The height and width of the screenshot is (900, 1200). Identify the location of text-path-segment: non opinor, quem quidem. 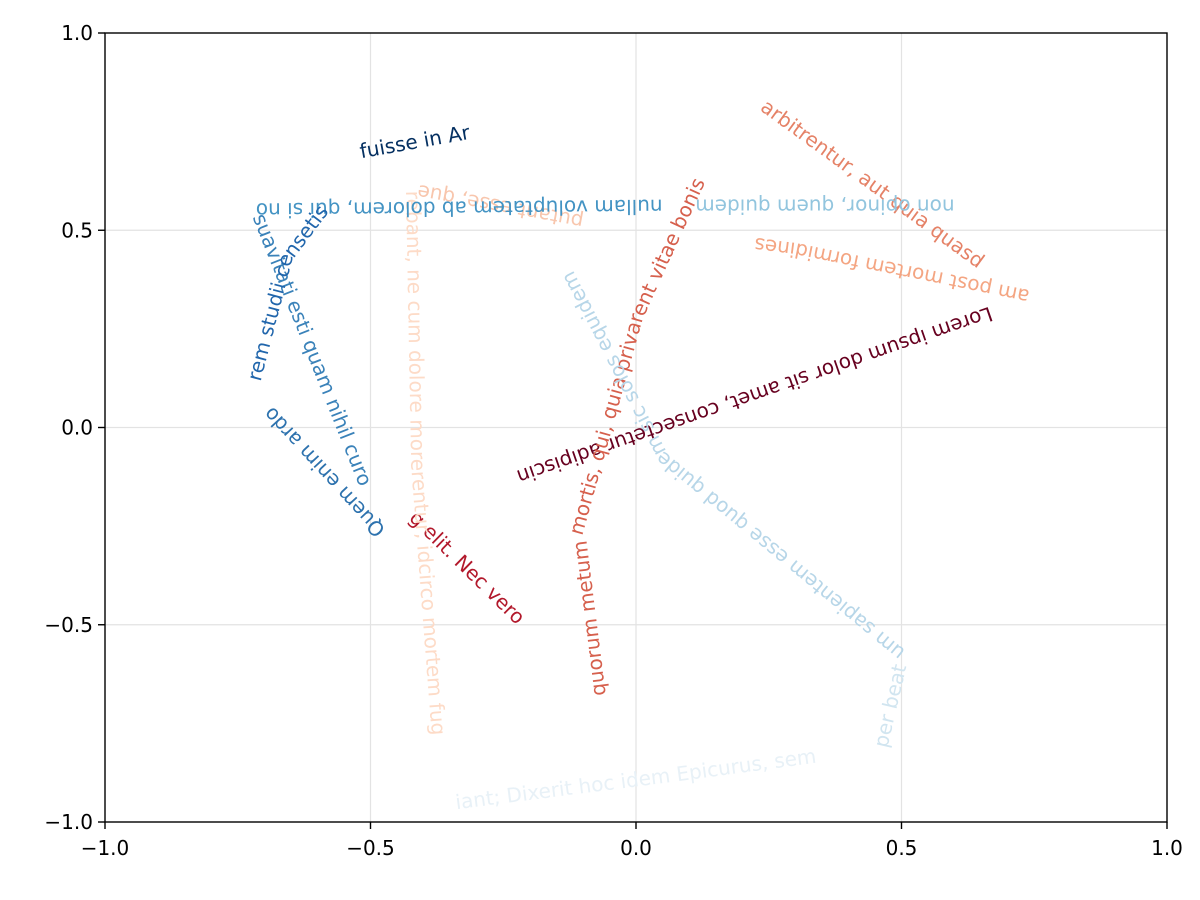
(824, 207).